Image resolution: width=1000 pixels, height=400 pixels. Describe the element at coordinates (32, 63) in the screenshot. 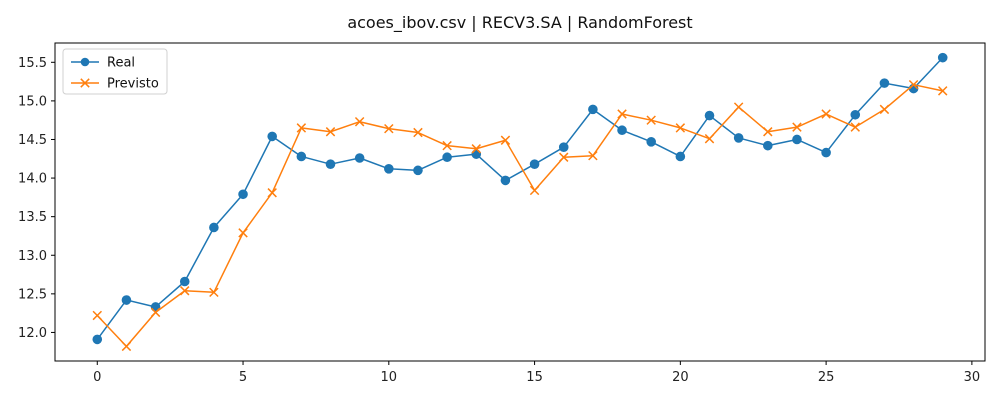

I see `y-tick-label: 15.5` at that location.